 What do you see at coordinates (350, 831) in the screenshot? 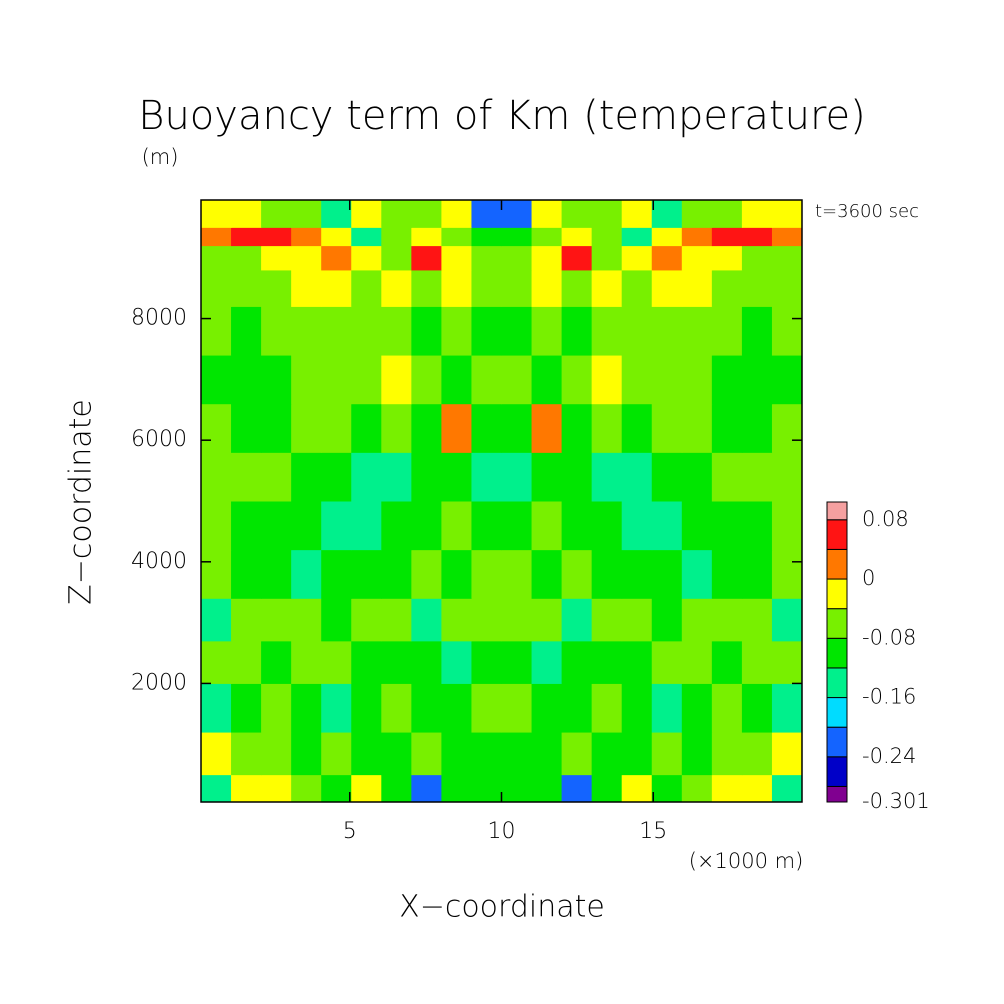
I see `x-tick-label: 5` at bounding box center [350, 831].